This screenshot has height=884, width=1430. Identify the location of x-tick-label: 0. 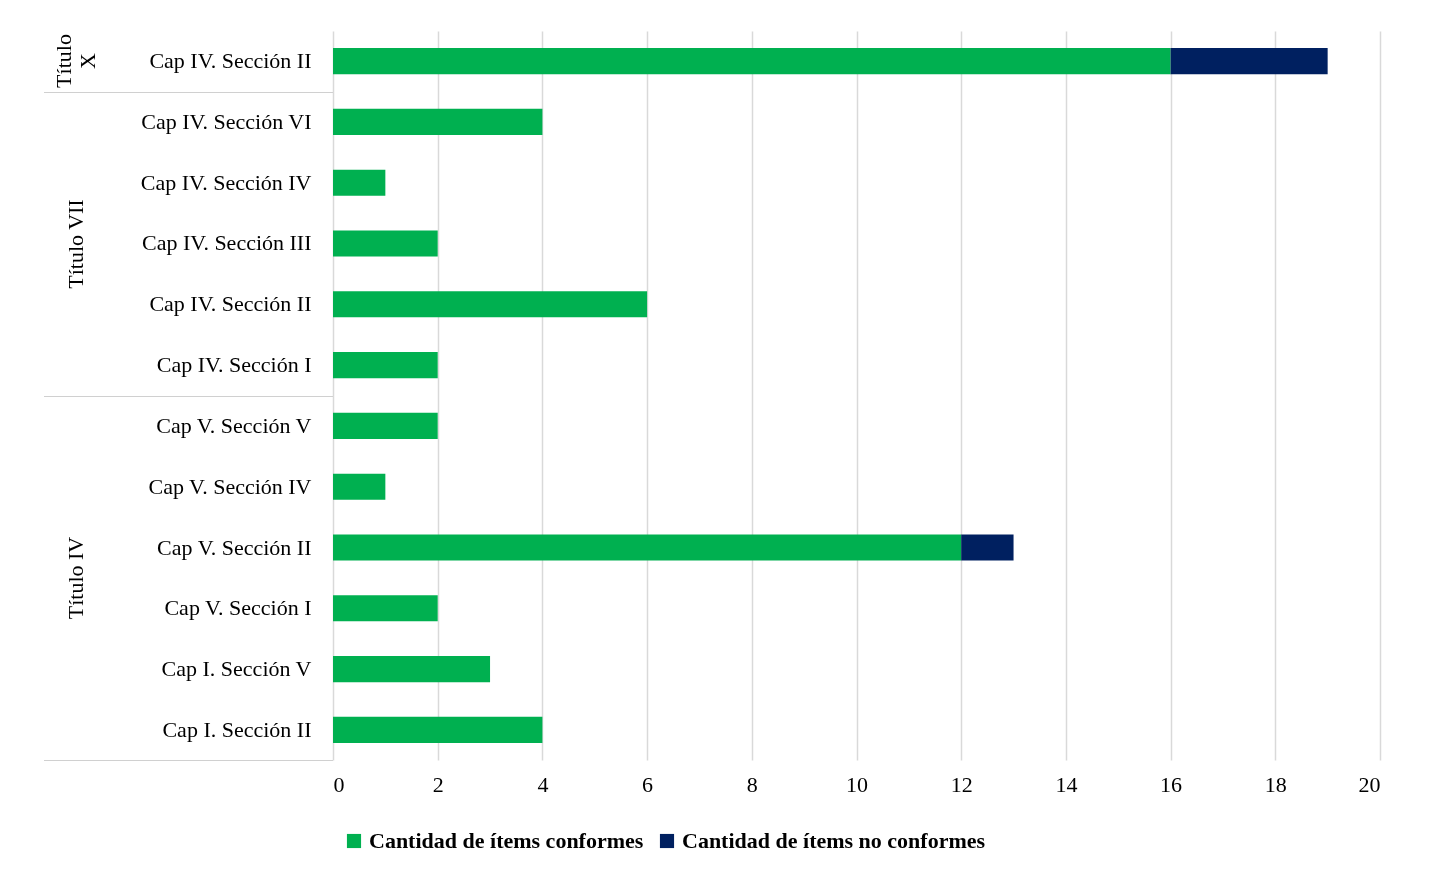
(339, 784).